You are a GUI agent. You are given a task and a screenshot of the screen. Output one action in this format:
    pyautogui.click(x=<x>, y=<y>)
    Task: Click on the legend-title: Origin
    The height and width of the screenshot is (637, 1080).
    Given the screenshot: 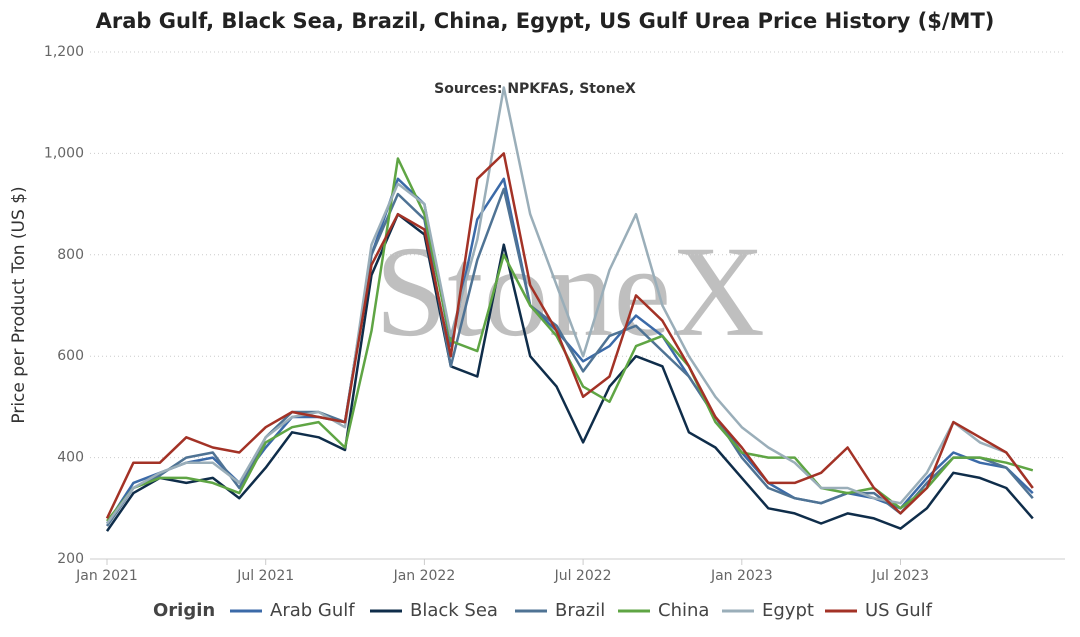 What is the action you would take?
    pyautogui.click(x=184, y=610)
    